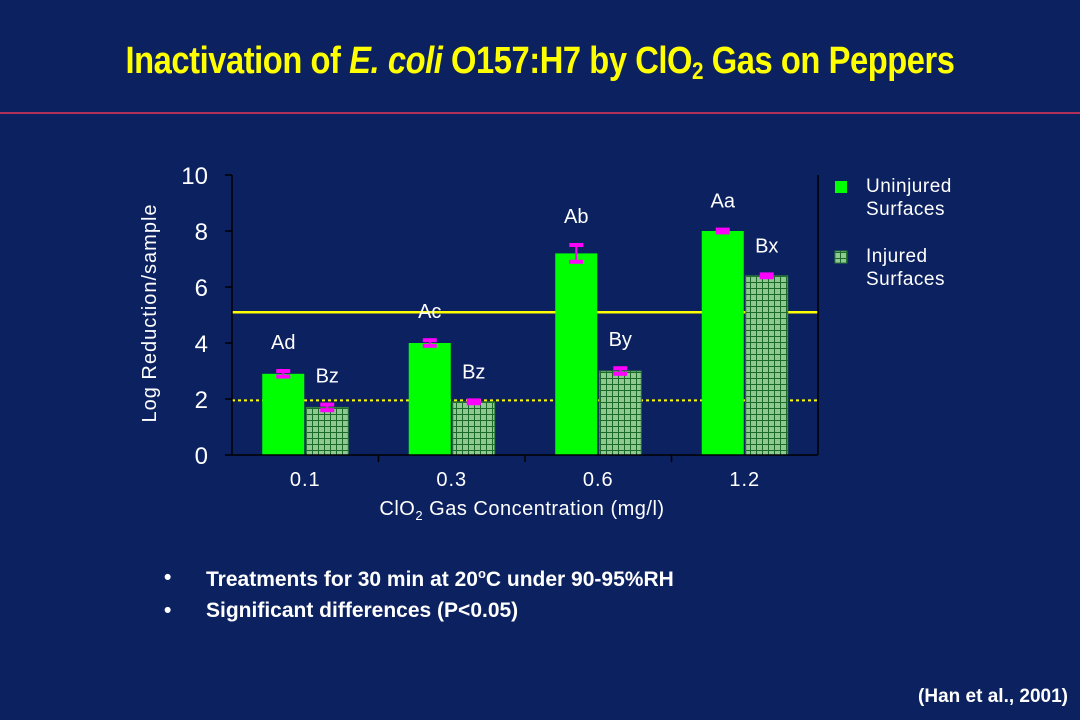 The width and height of the screenshot is (1080, 720). I want to click on legend-label: Uninjured Surfaces, so click(909, 198).